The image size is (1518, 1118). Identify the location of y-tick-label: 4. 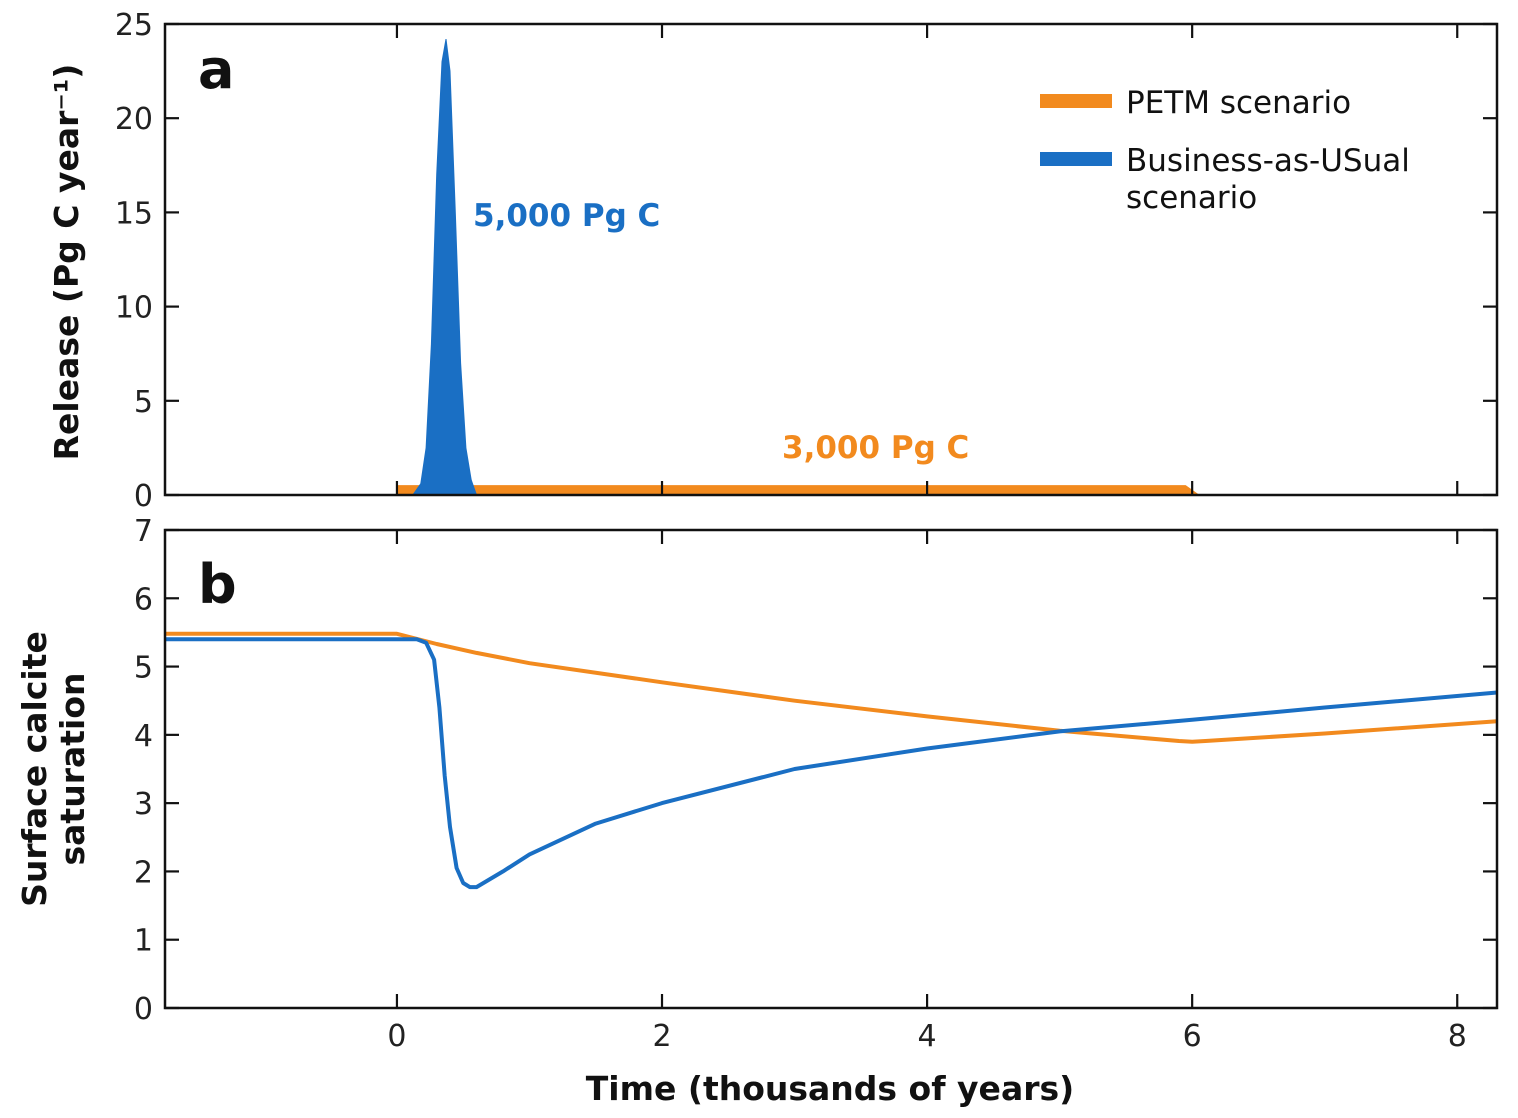
(143, 736).